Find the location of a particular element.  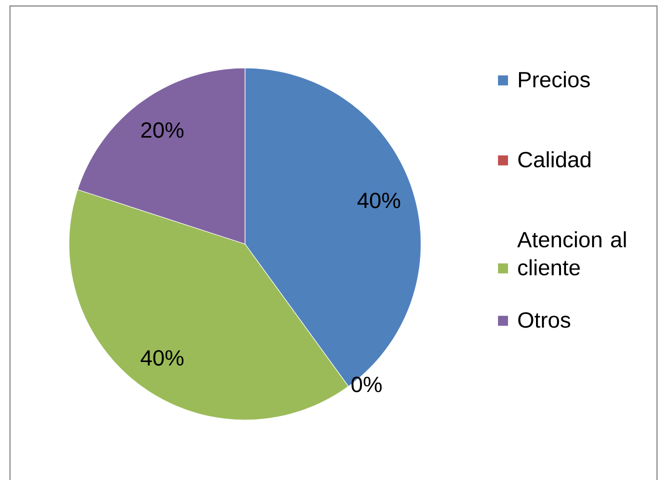

legend-label: Otros is located at coordinates (544, 320).